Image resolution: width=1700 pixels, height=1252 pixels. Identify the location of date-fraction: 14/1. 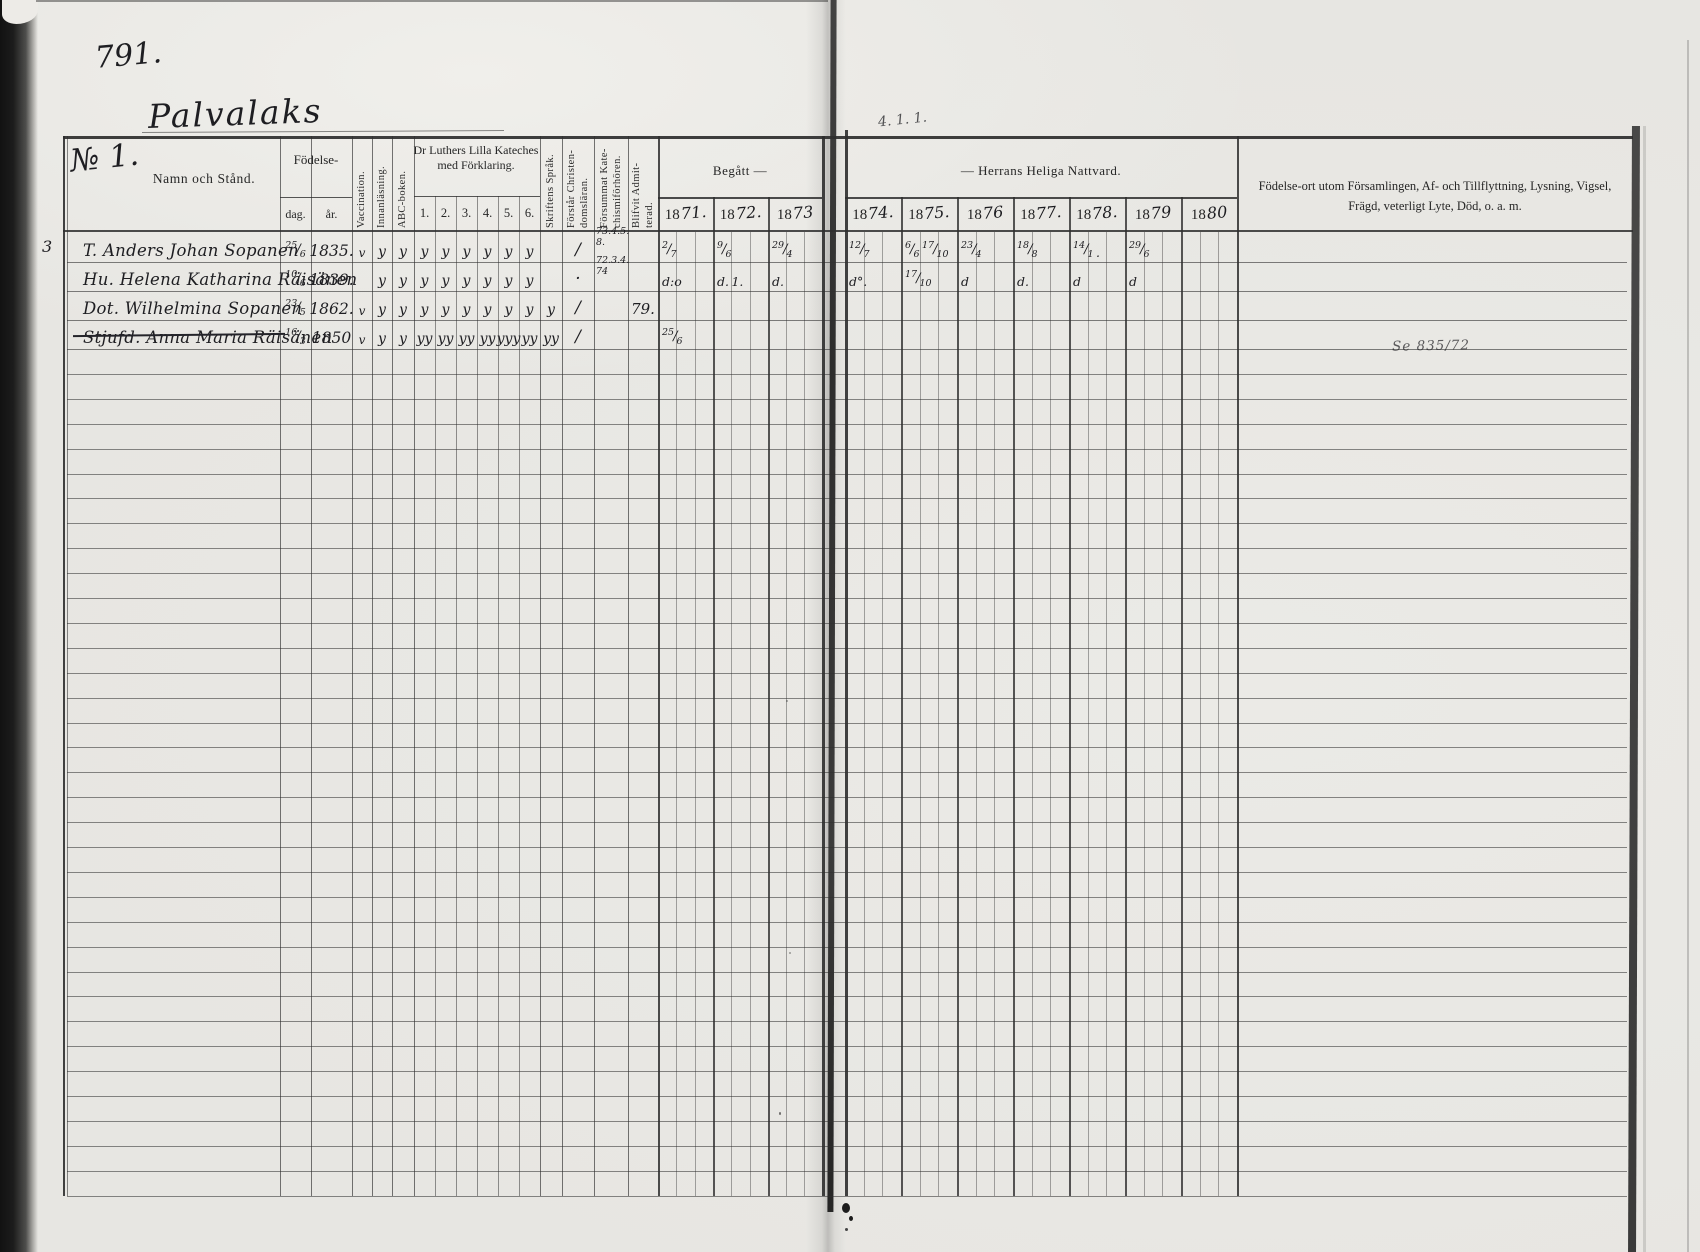
(1083, 250).